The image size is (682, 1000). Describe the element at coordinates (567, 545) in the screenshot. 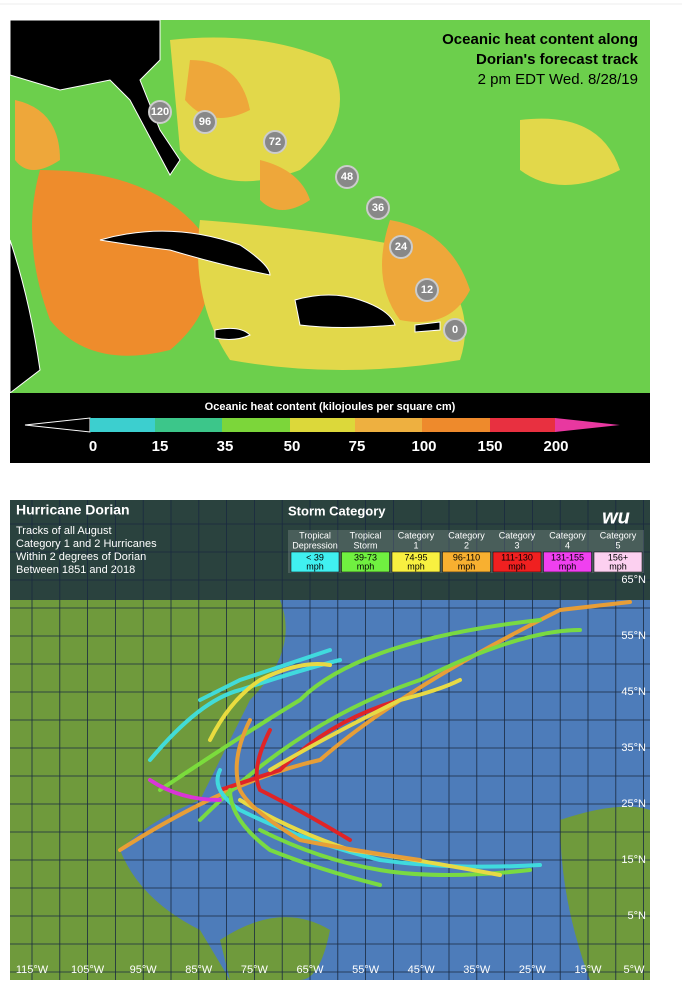

I see `category-name: 4` at that location.